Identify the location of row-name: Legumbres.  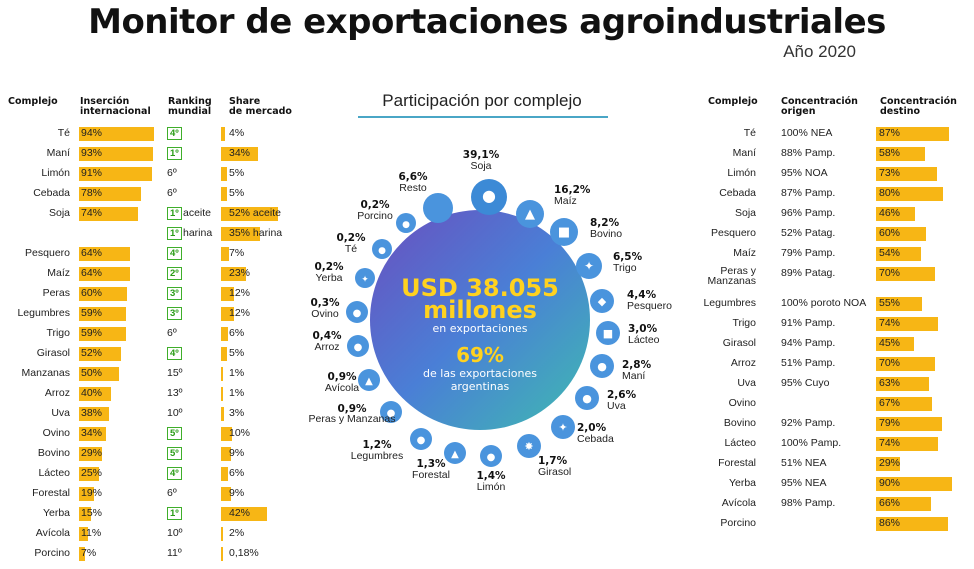
(729, 303).